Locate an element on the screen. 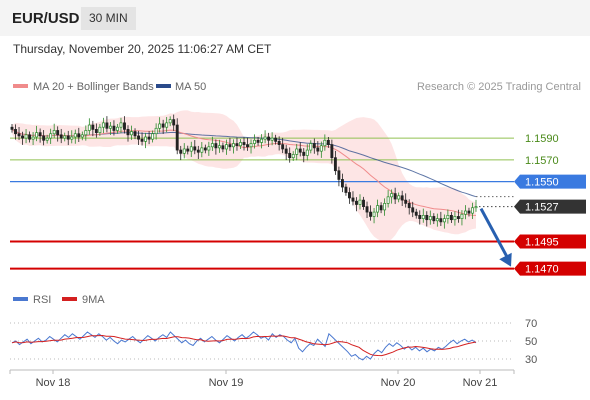 The height and width of the screenshot is (400, 590). ma20-legend-swatch is located at coordinates (20, 86).